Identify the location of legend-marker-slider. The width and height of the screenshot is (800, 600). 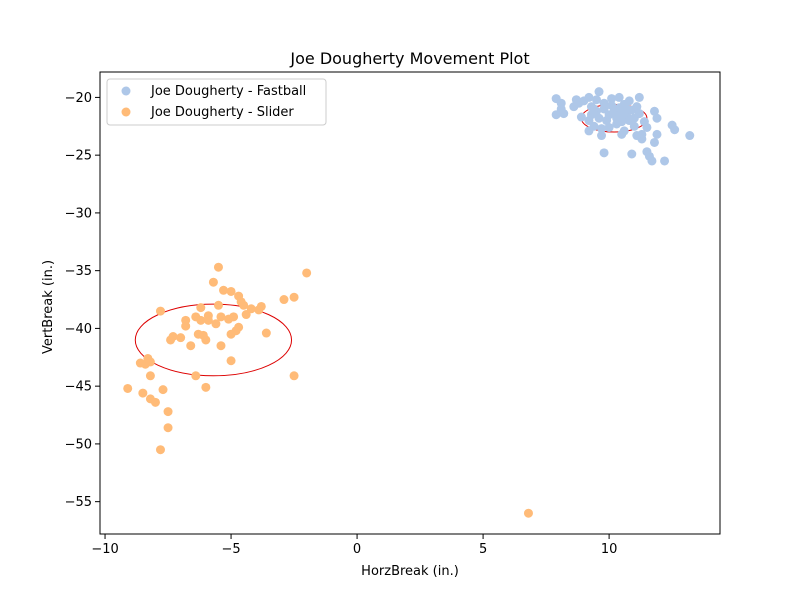
(126, 112).